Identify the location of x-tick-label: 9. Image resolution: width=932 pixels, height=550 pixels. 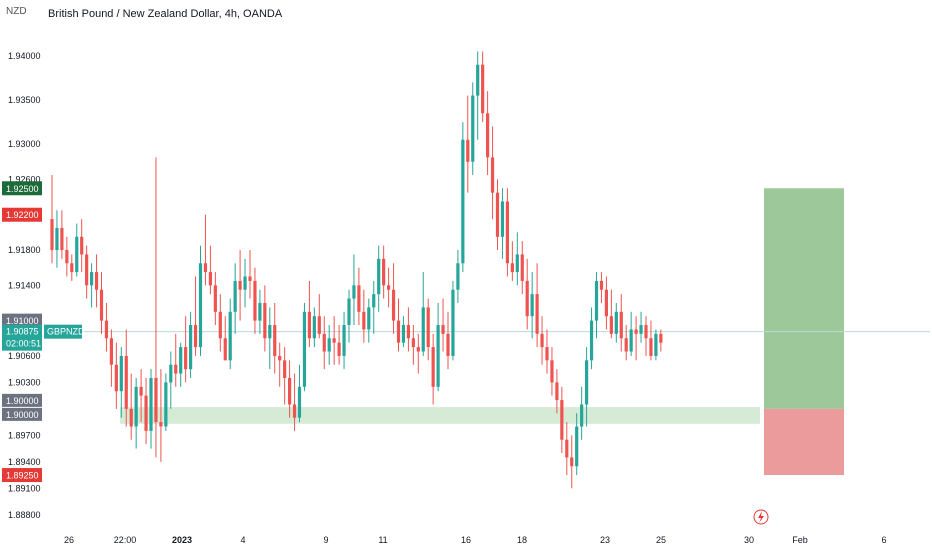
(325, 540).